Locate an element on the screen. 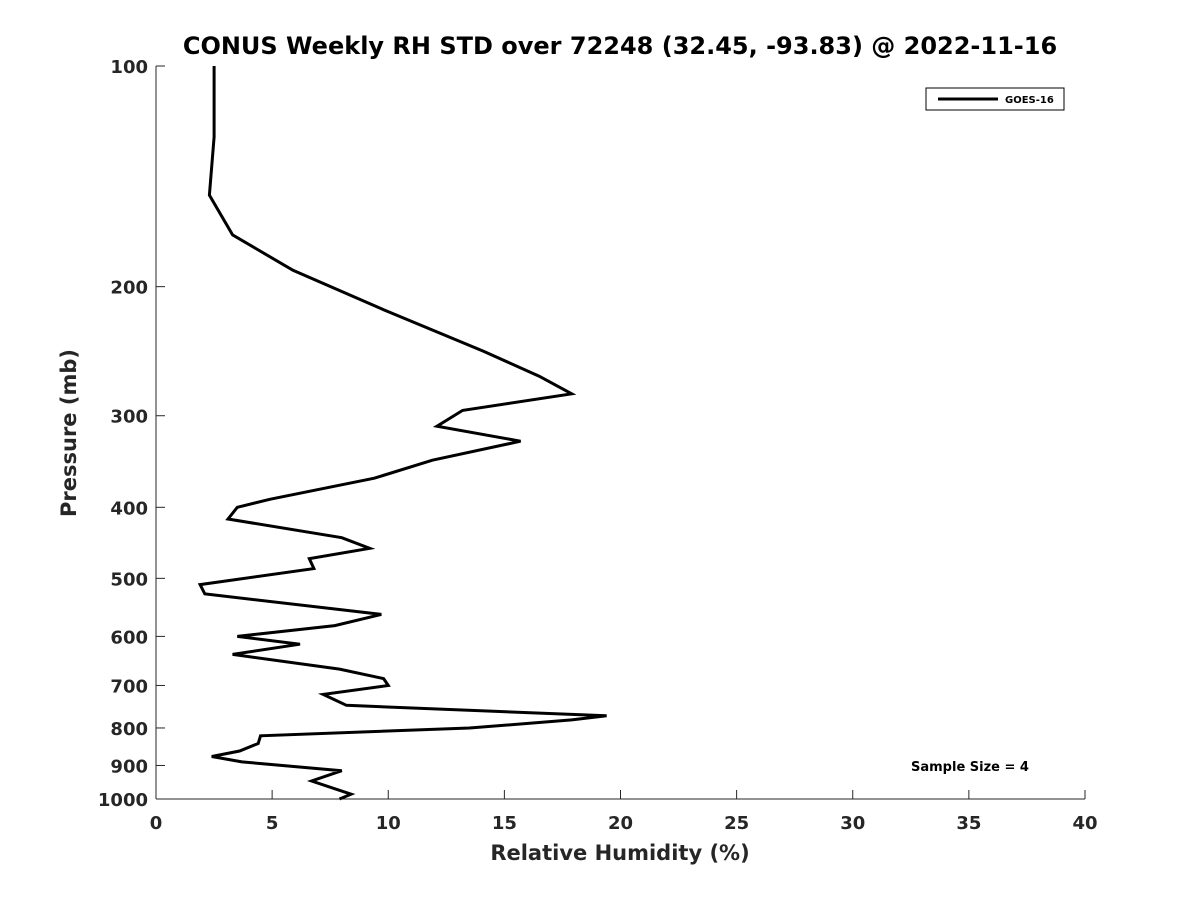 This screenshot has height=900, width=1200. legend-label-goes-16: GOES-16 is located at coordinates (1029, 100).